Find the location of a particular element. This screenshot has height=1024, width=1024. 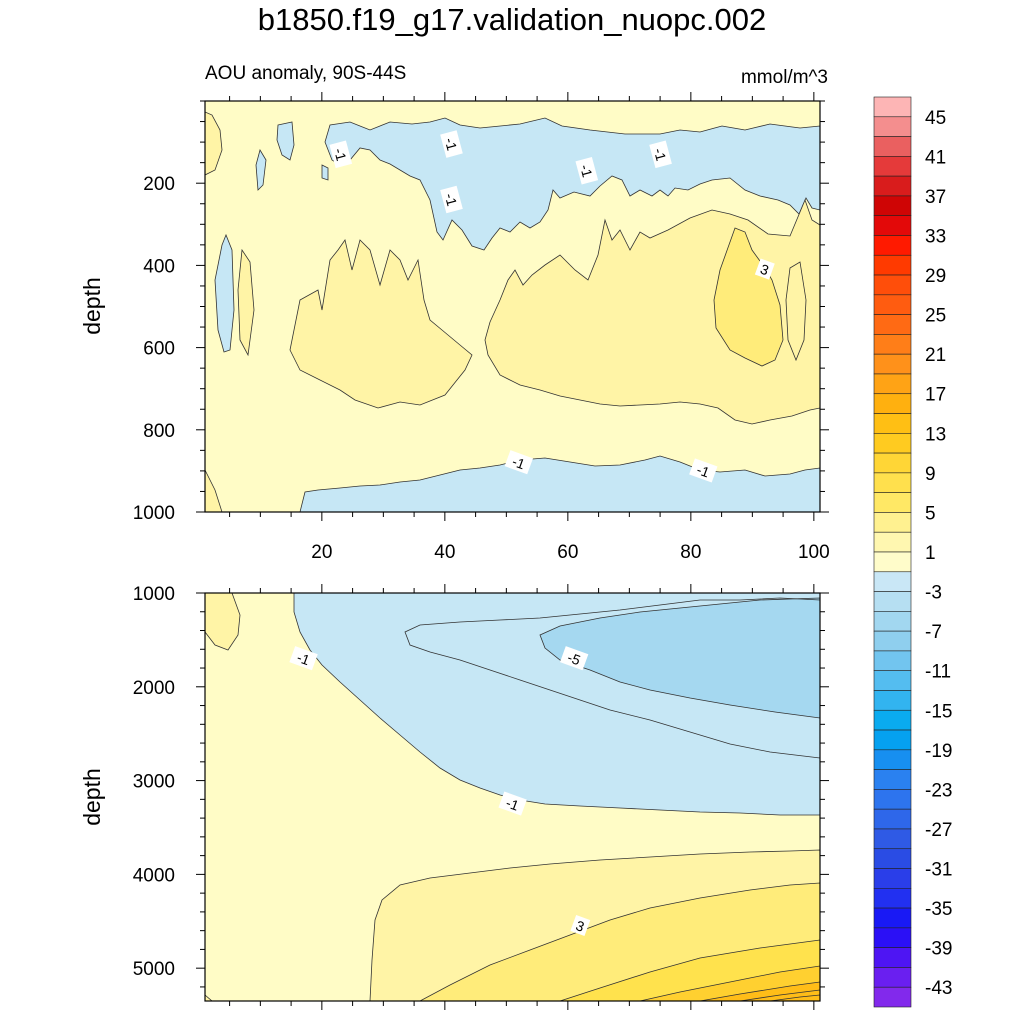

colorbar-label: 5 is located at coordinates (930, 513).